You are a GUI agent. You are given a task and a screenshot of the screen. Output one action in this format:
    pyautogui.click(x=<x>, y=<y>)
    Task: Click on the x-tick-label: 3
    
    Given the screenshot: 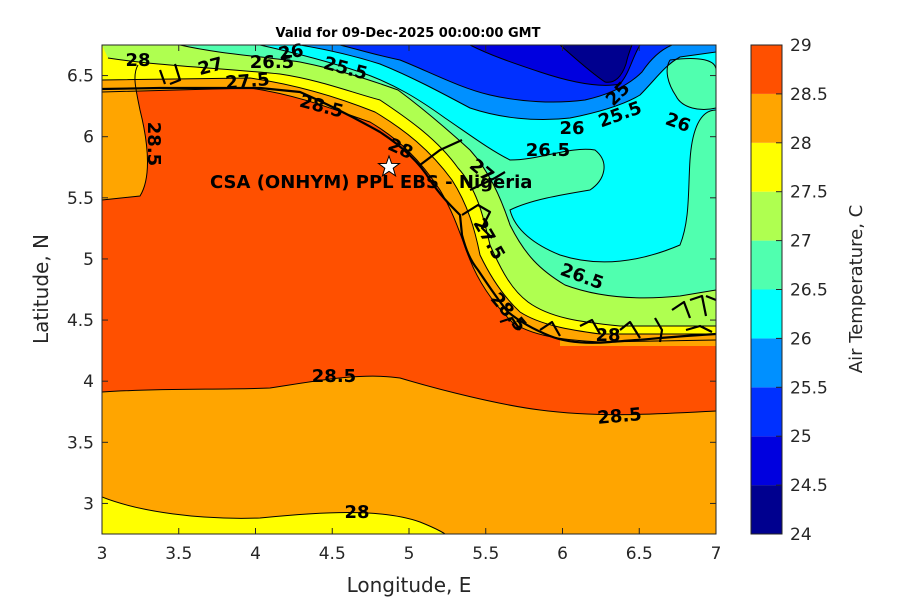 What is the action you would take?
    pyautogui.click(x=102, y=554)
    